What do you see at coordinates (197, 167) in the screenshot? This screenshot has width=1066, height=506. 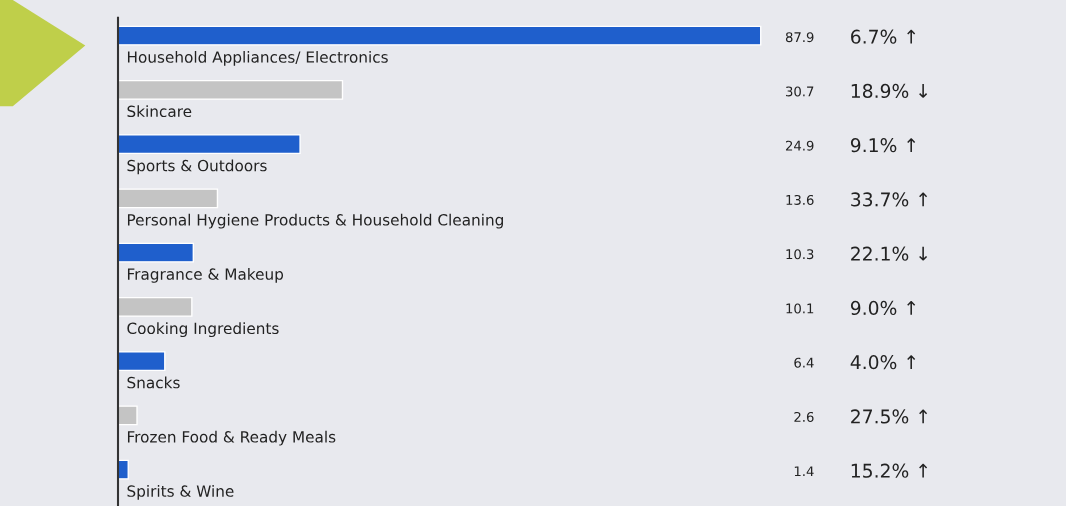 I see `y-tick-label: Sports & Outdoors` at bounding box center [197, 167].